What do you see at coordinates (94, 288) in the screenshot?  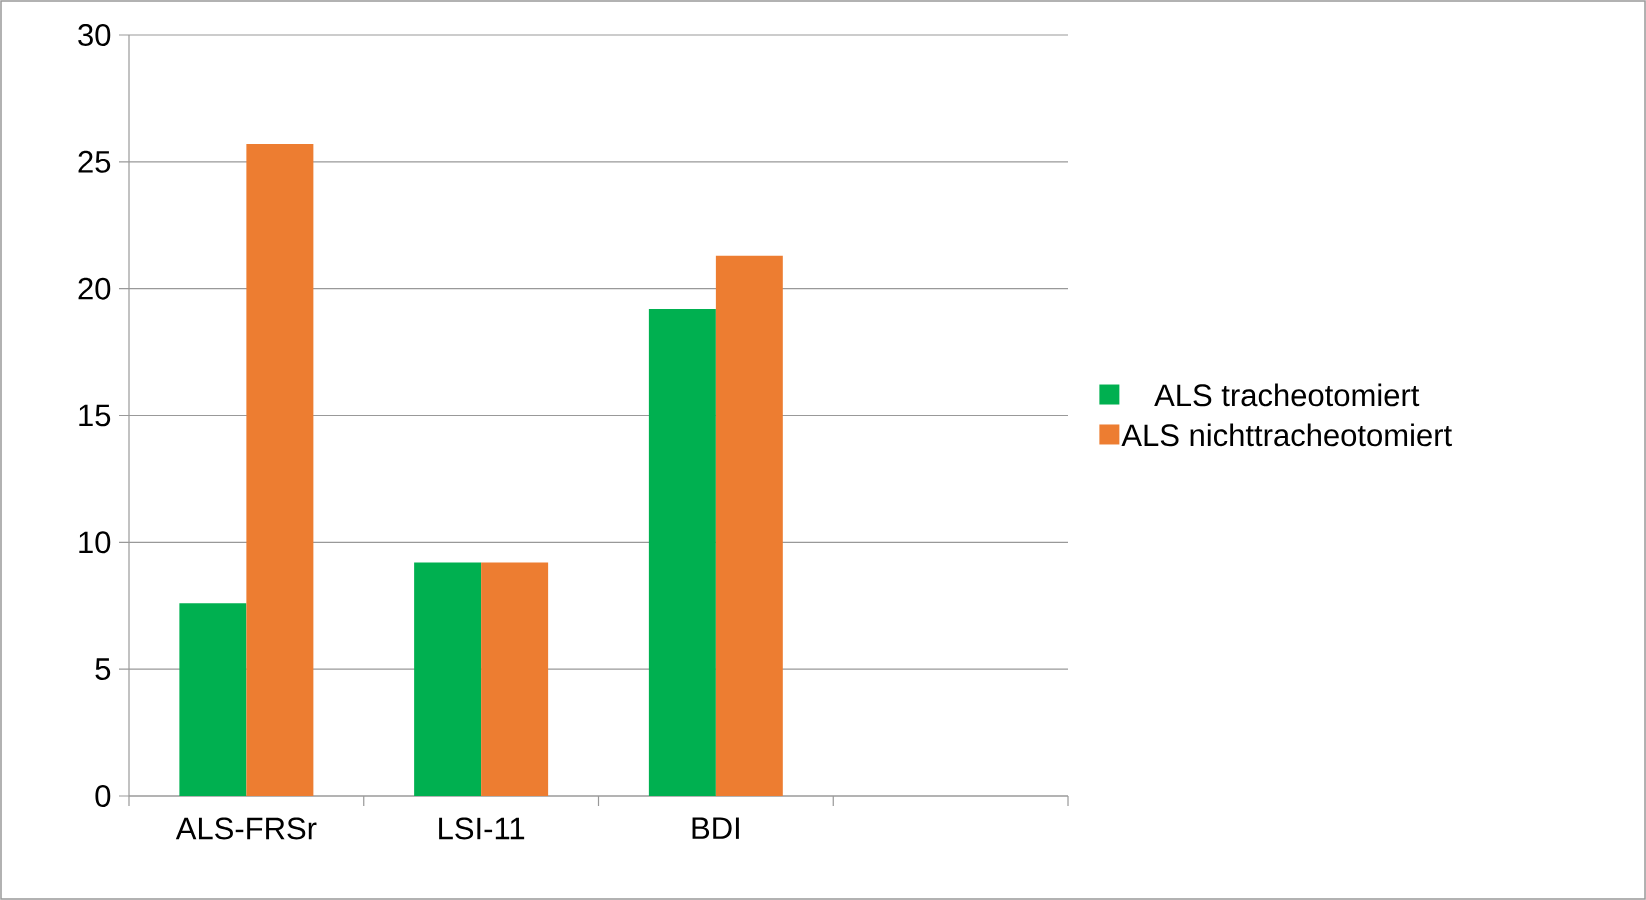 I see `y-tick-label: 20` at bounding box center [94, 288].